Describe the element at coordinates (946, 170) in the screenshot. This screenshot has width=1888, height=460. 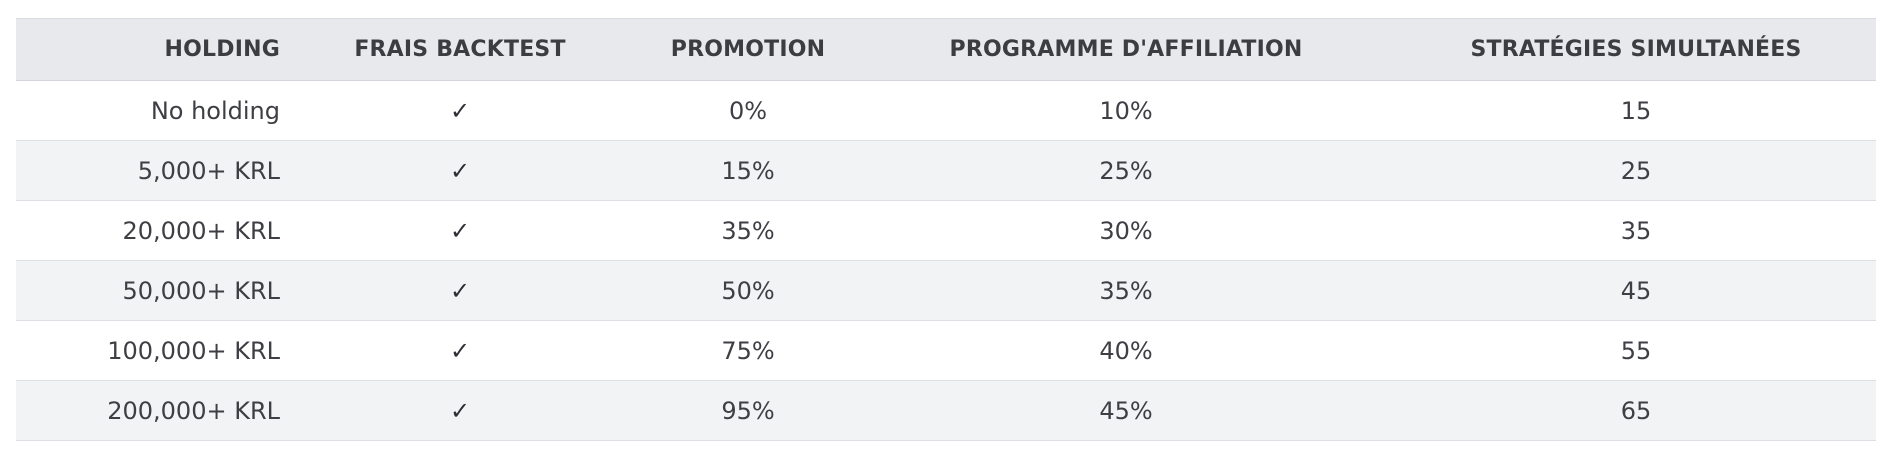
I see `table-row: 5,000+ KRL ✓ 15% 25% 25` at that location.